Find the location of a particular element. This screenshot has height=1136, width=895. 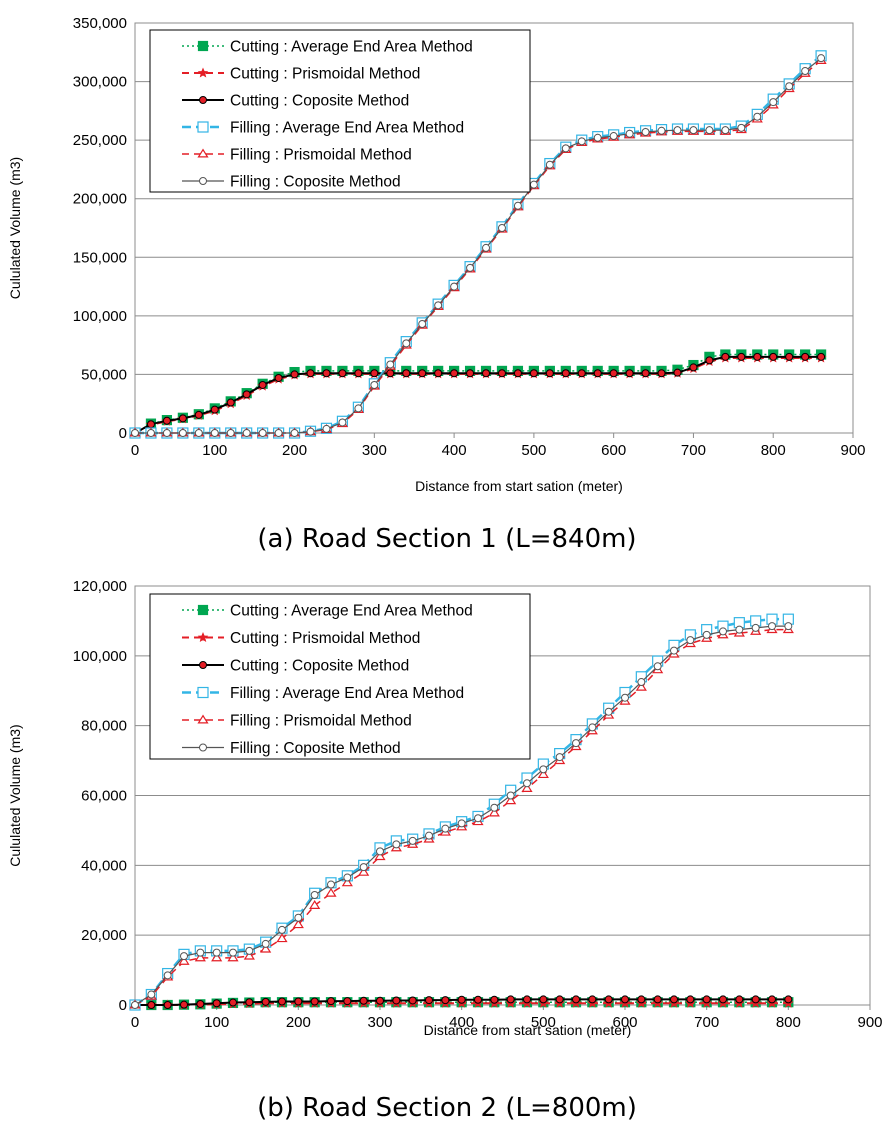

x-tick-label: 400 is located at coordinates (454, 450).